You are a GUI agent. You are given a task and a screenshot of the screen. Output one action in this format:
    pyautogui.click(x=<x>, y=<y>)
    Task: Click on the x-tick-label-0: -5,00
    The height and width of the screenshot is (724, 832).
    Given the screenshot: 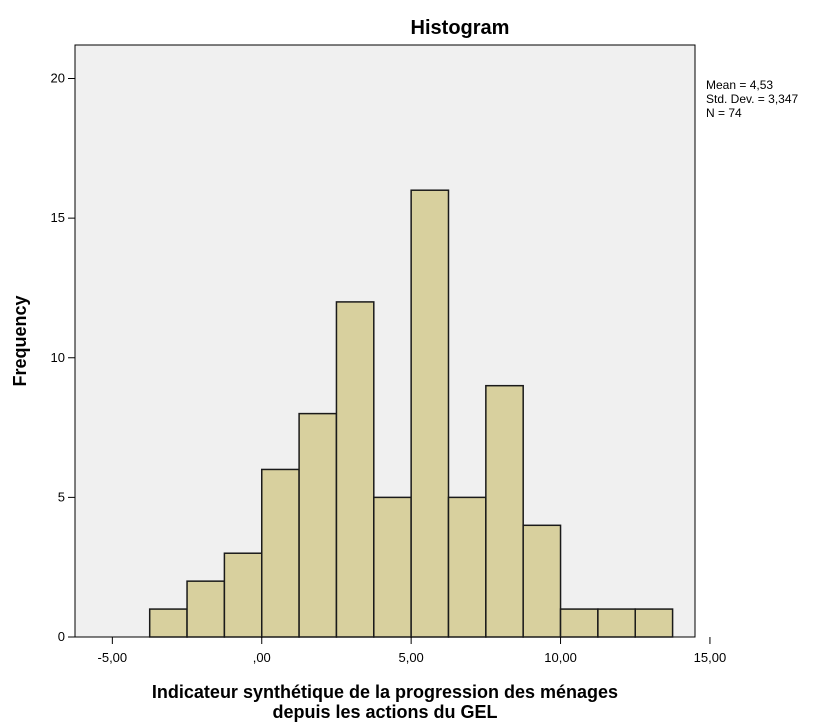 What is the action you would take?
    pyautogui.click(x=113, y=657)
    